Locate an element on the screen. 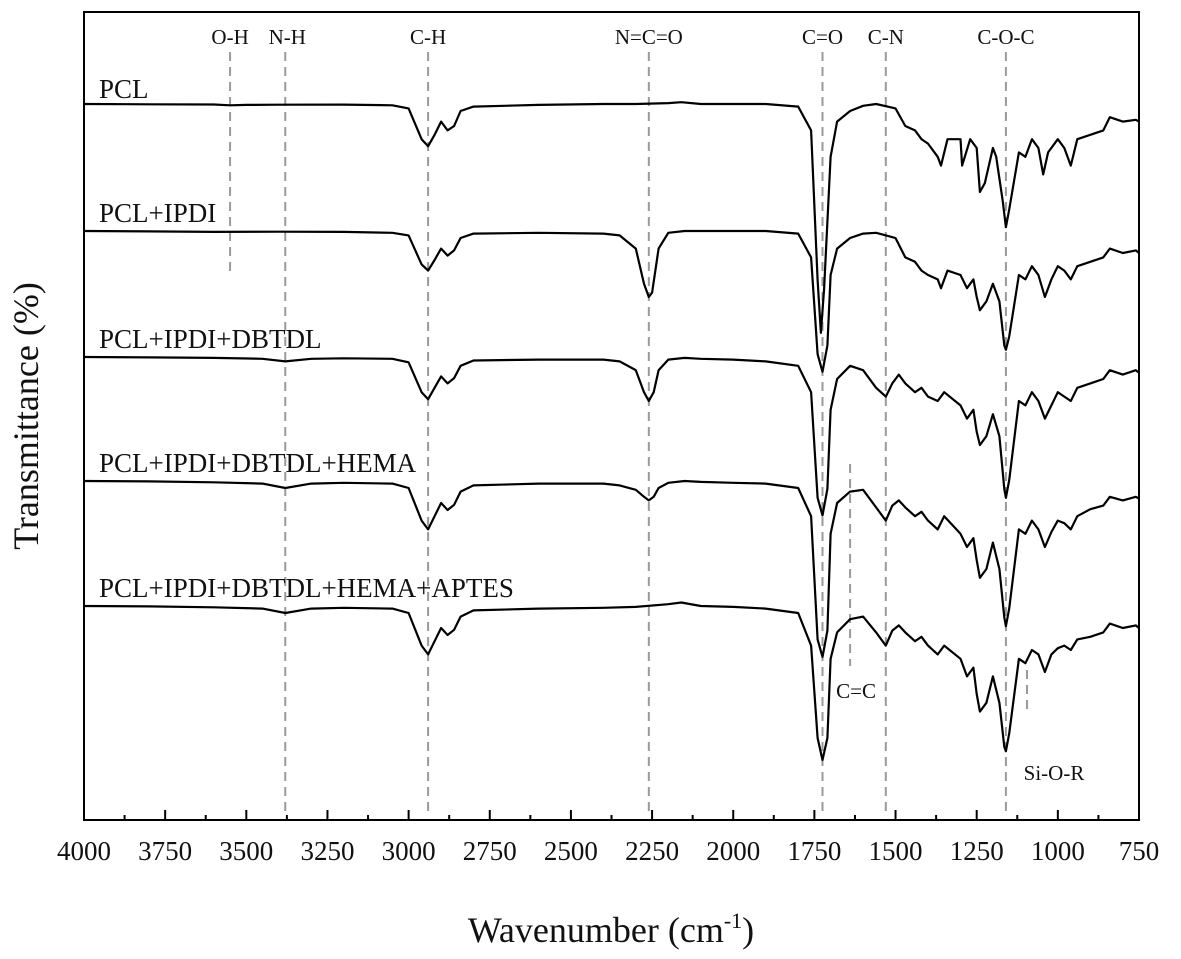 The width and height of the screenshot is (1181, 959). x-axis-title-main: Wavenumber (cm is located at coordinates (596, 930).